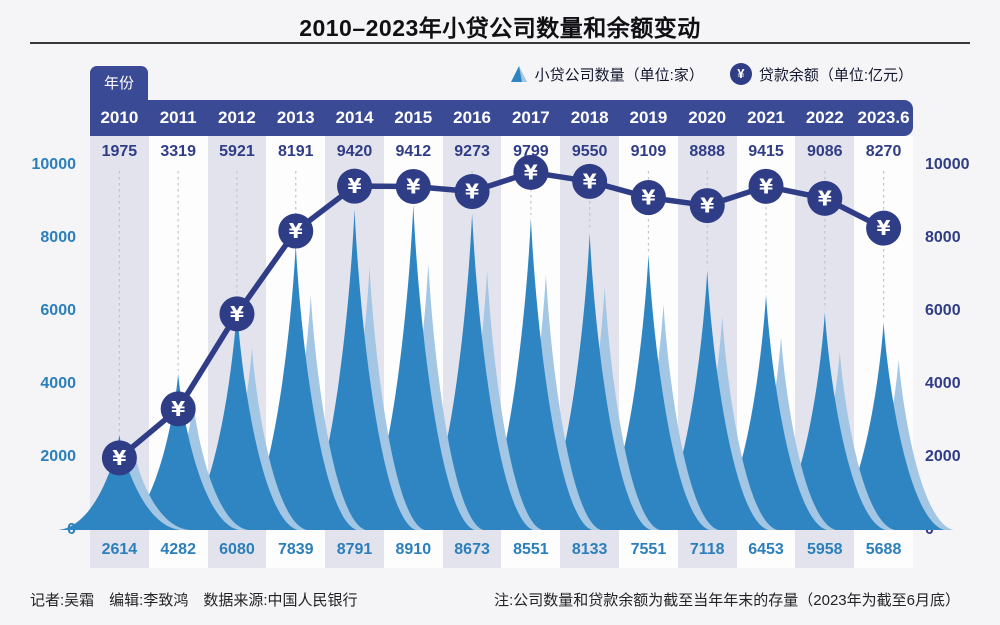 Image resolution: width=1000 pixels, height=625 pixels. What do you see at coordinates (58, 237) in the screenshot?
I see `axis-left-tick-8000: 8000` at bounding box center [58, 237].